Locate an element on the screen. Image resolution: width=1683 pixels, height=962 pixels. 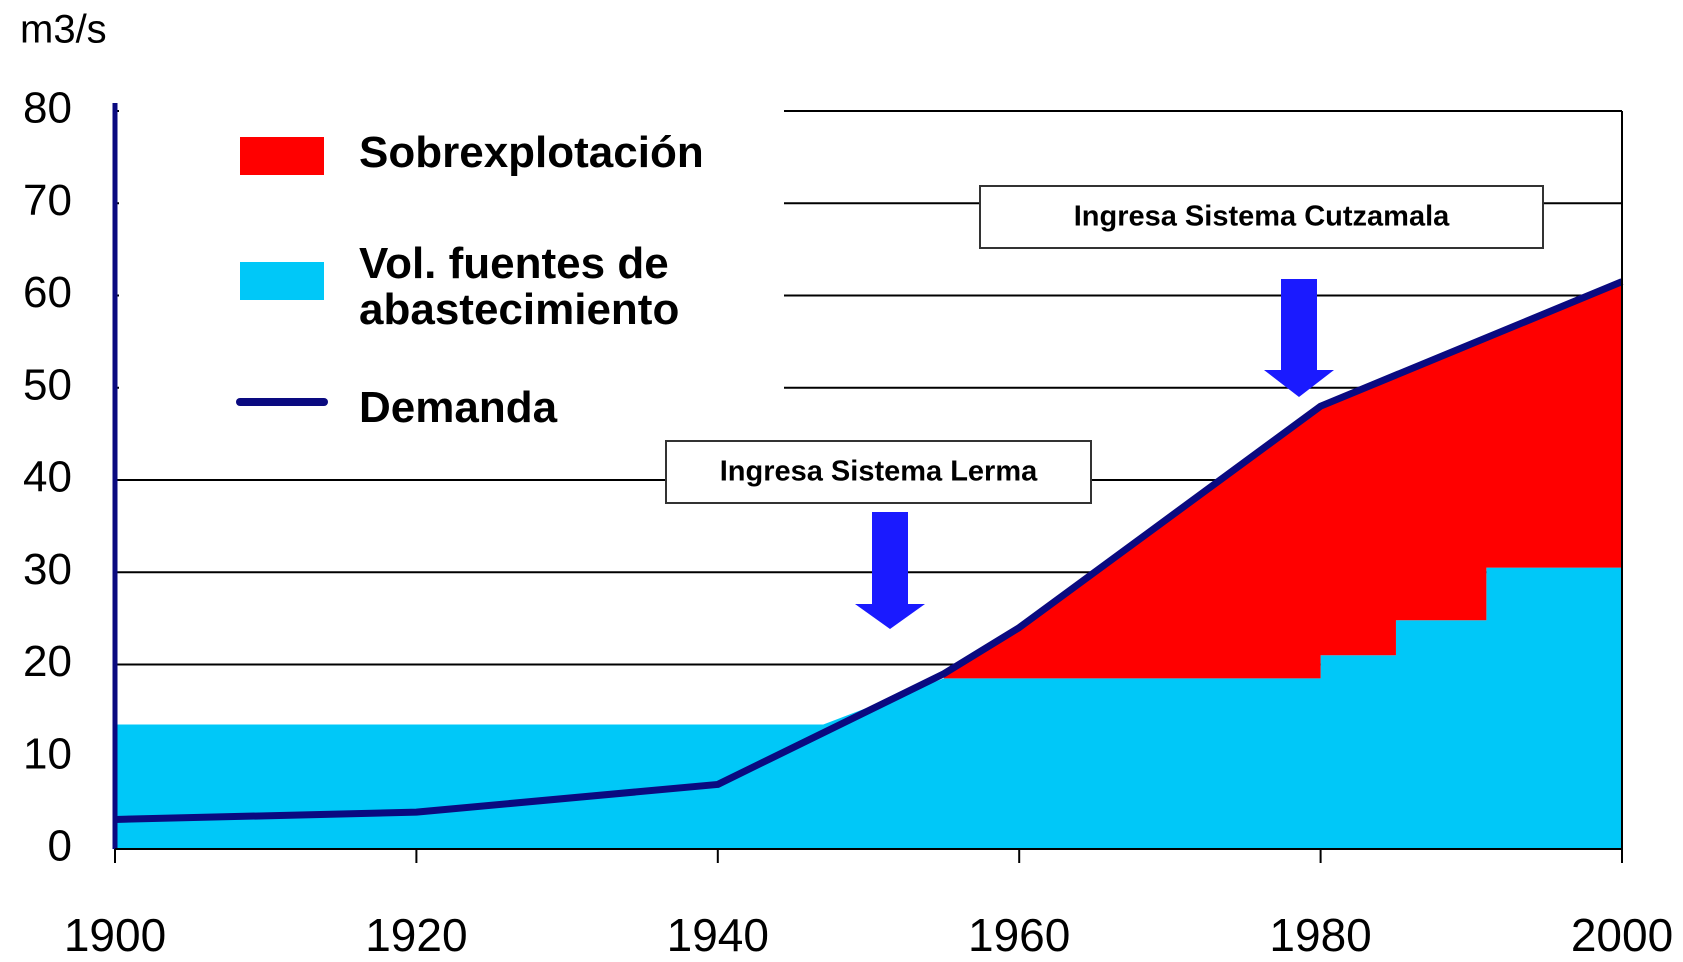
y-tick-label: 40 is located at coordinates (47, 477).